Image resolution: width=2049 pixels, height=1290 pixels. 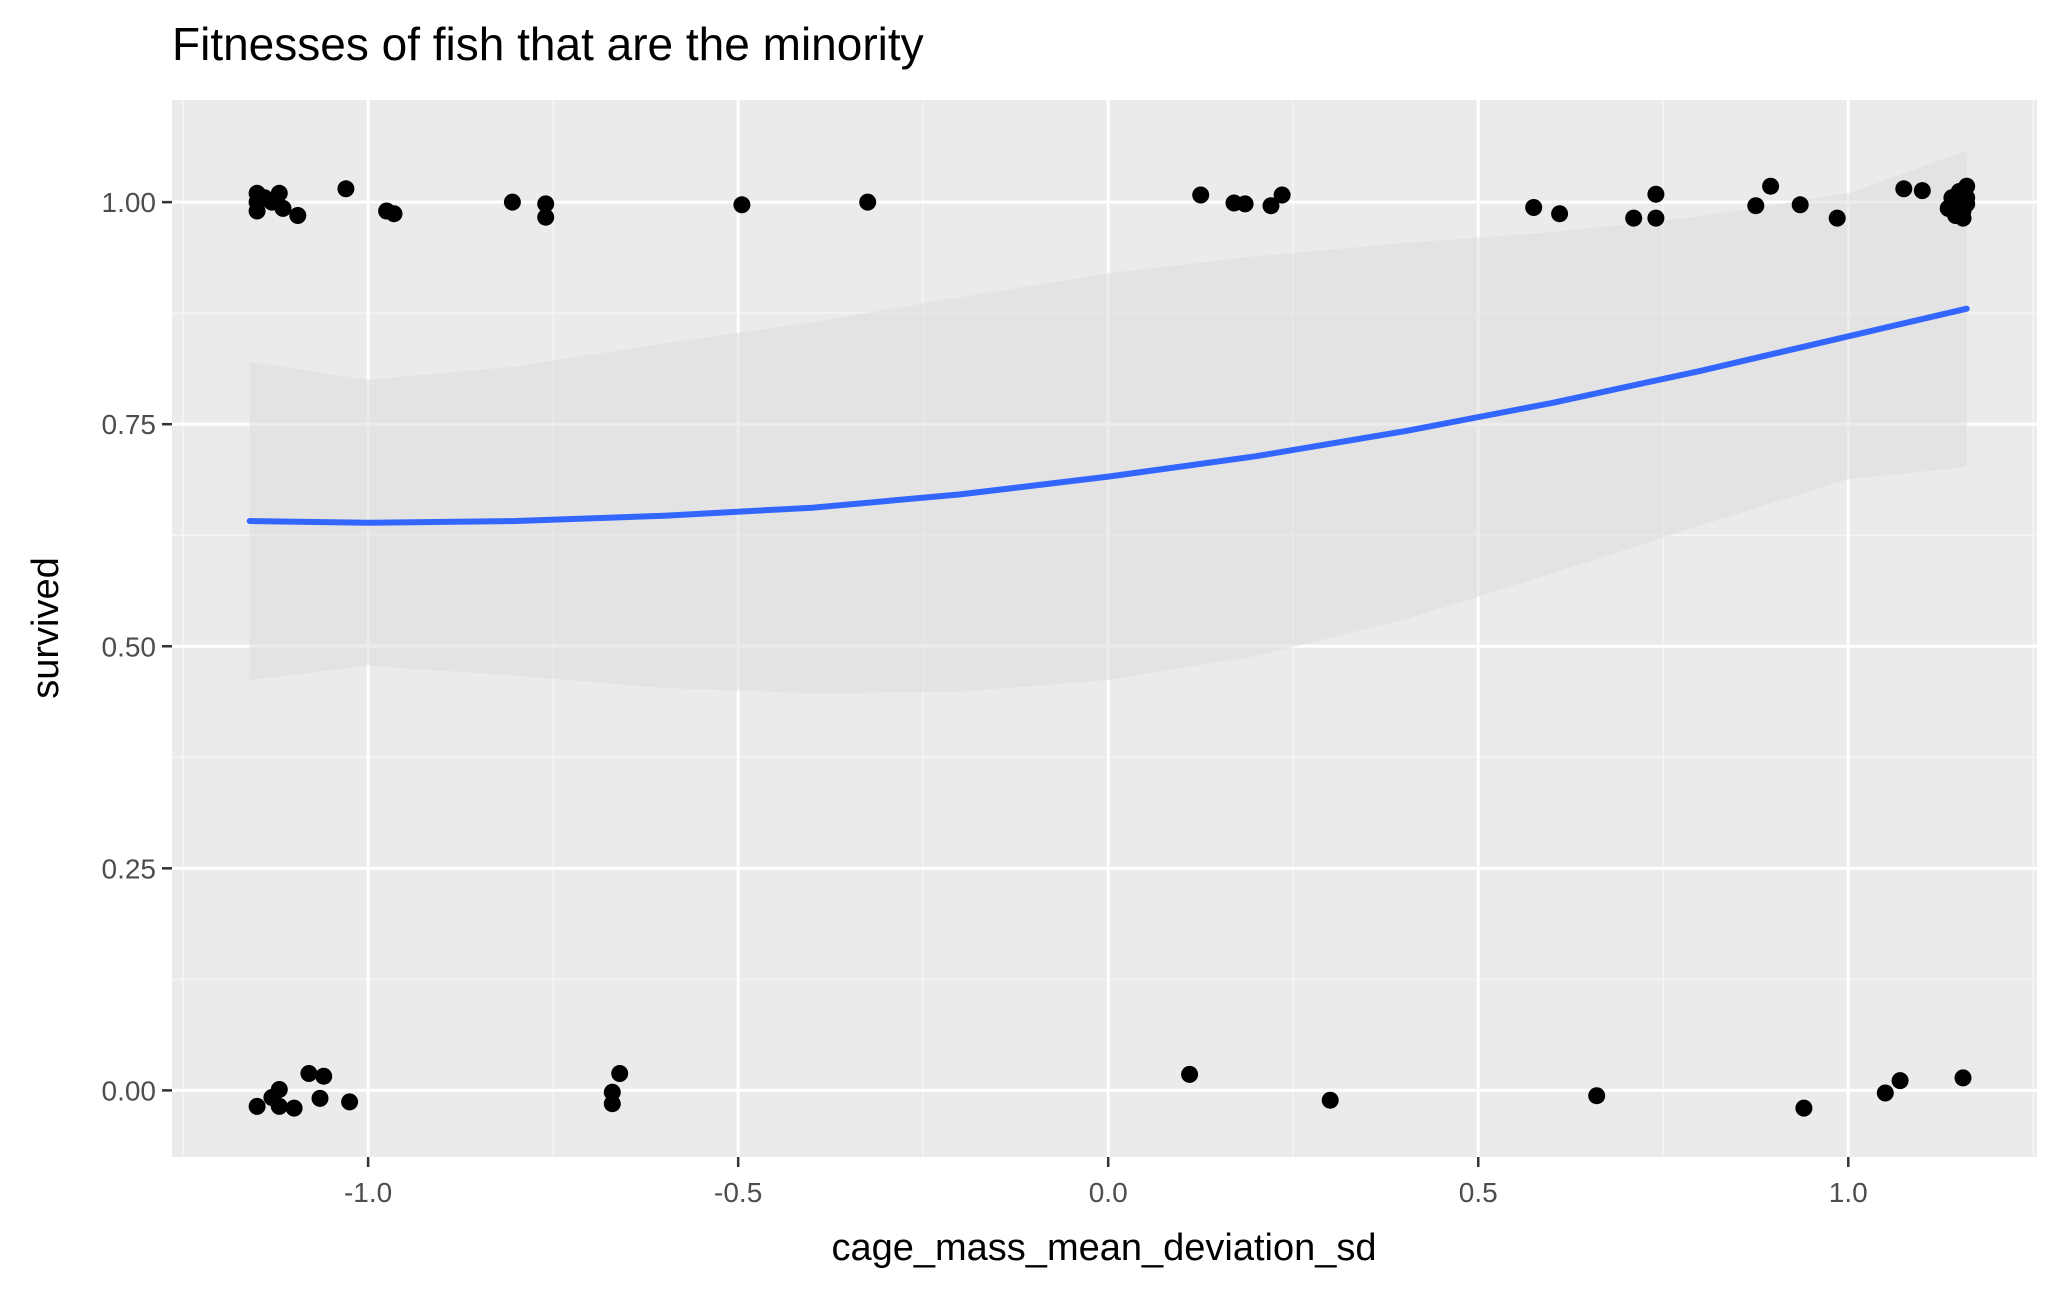 What do you see at coordinates (129, 868) in the screenshot?
I see `y-tick-label: 0.25` at bounding box center [129, 868].